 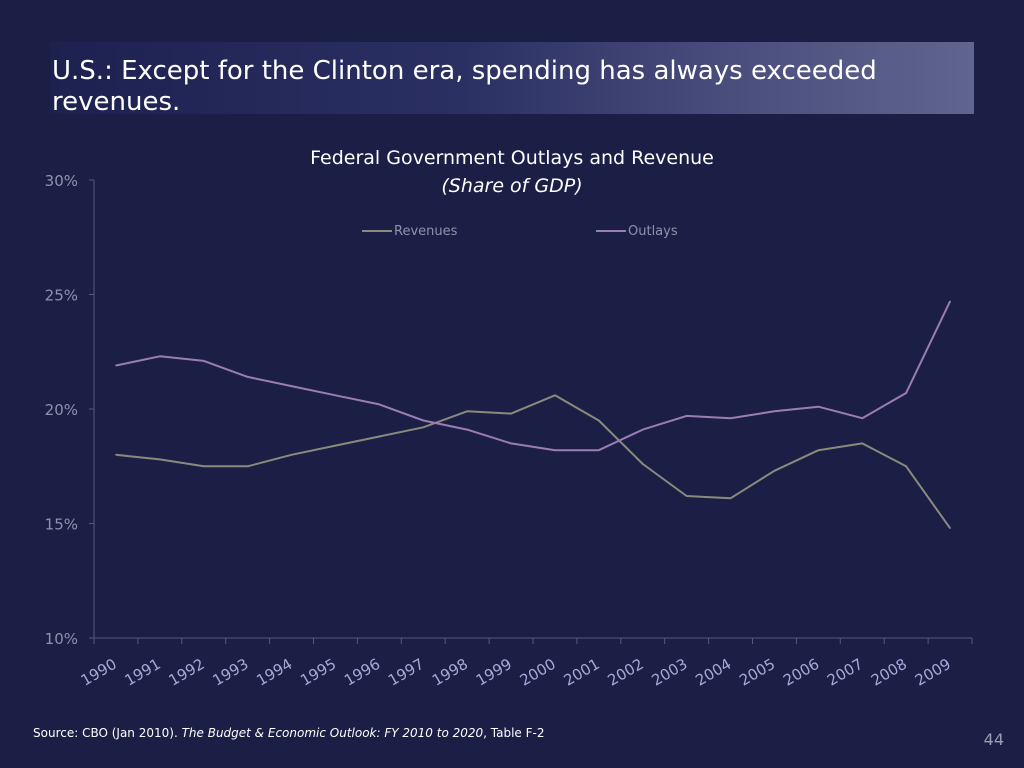 What do you see at coordinates (61, 639) in the screenshot?
I see `y-tick-label: 10%` at bounding box center [61, 639].